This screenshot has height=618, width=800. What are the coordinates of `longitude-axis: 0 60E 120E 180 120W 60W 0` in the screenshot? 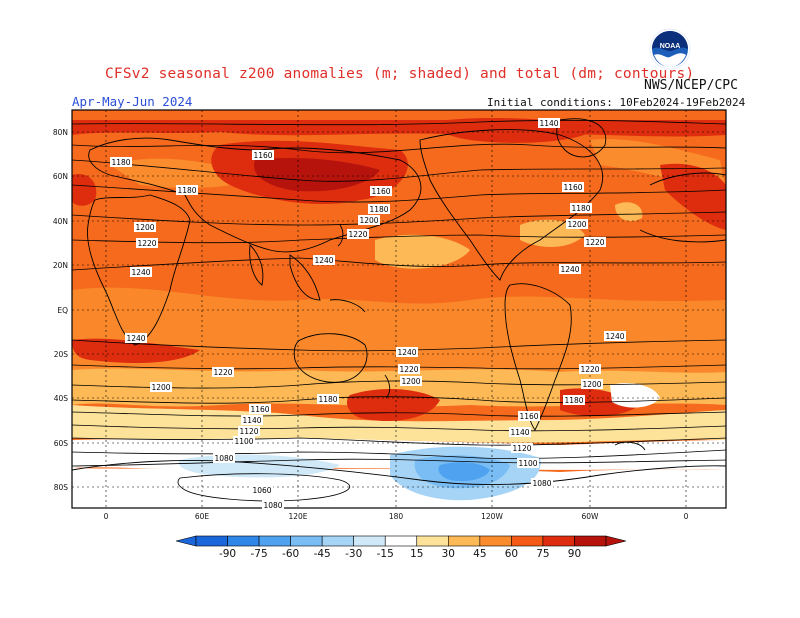 It's located at (396, 516).